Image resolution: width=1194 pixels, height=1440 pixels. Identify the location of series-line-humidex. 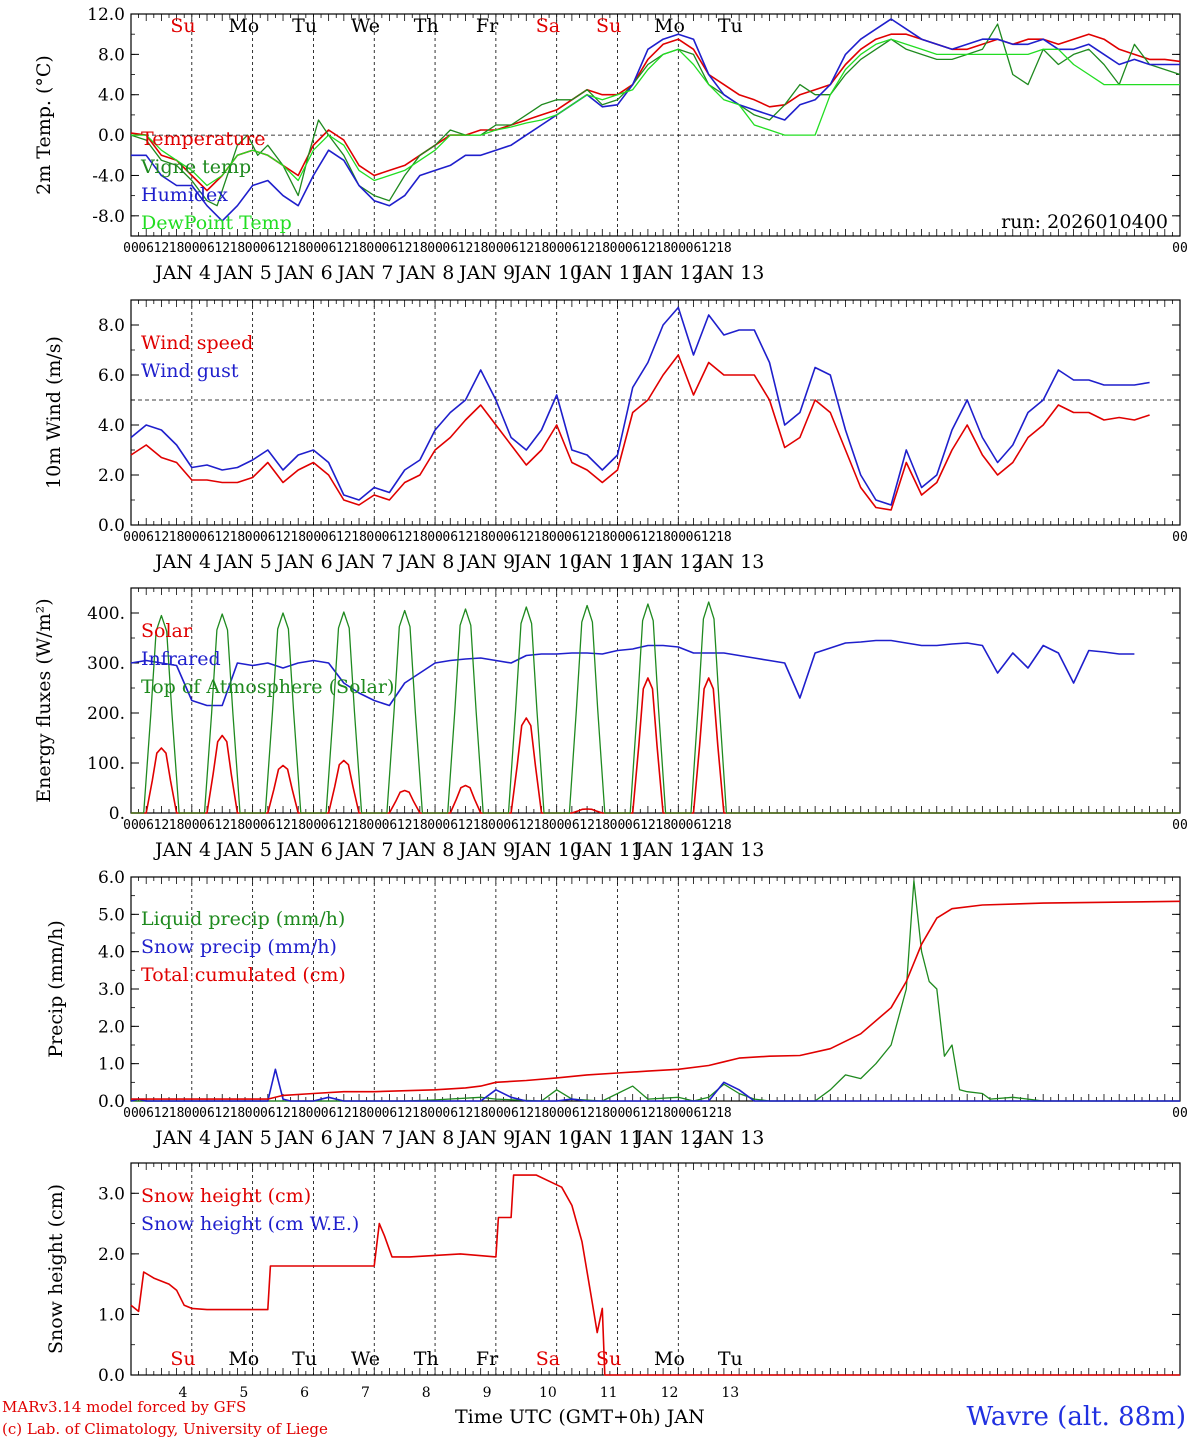
(655, 120).